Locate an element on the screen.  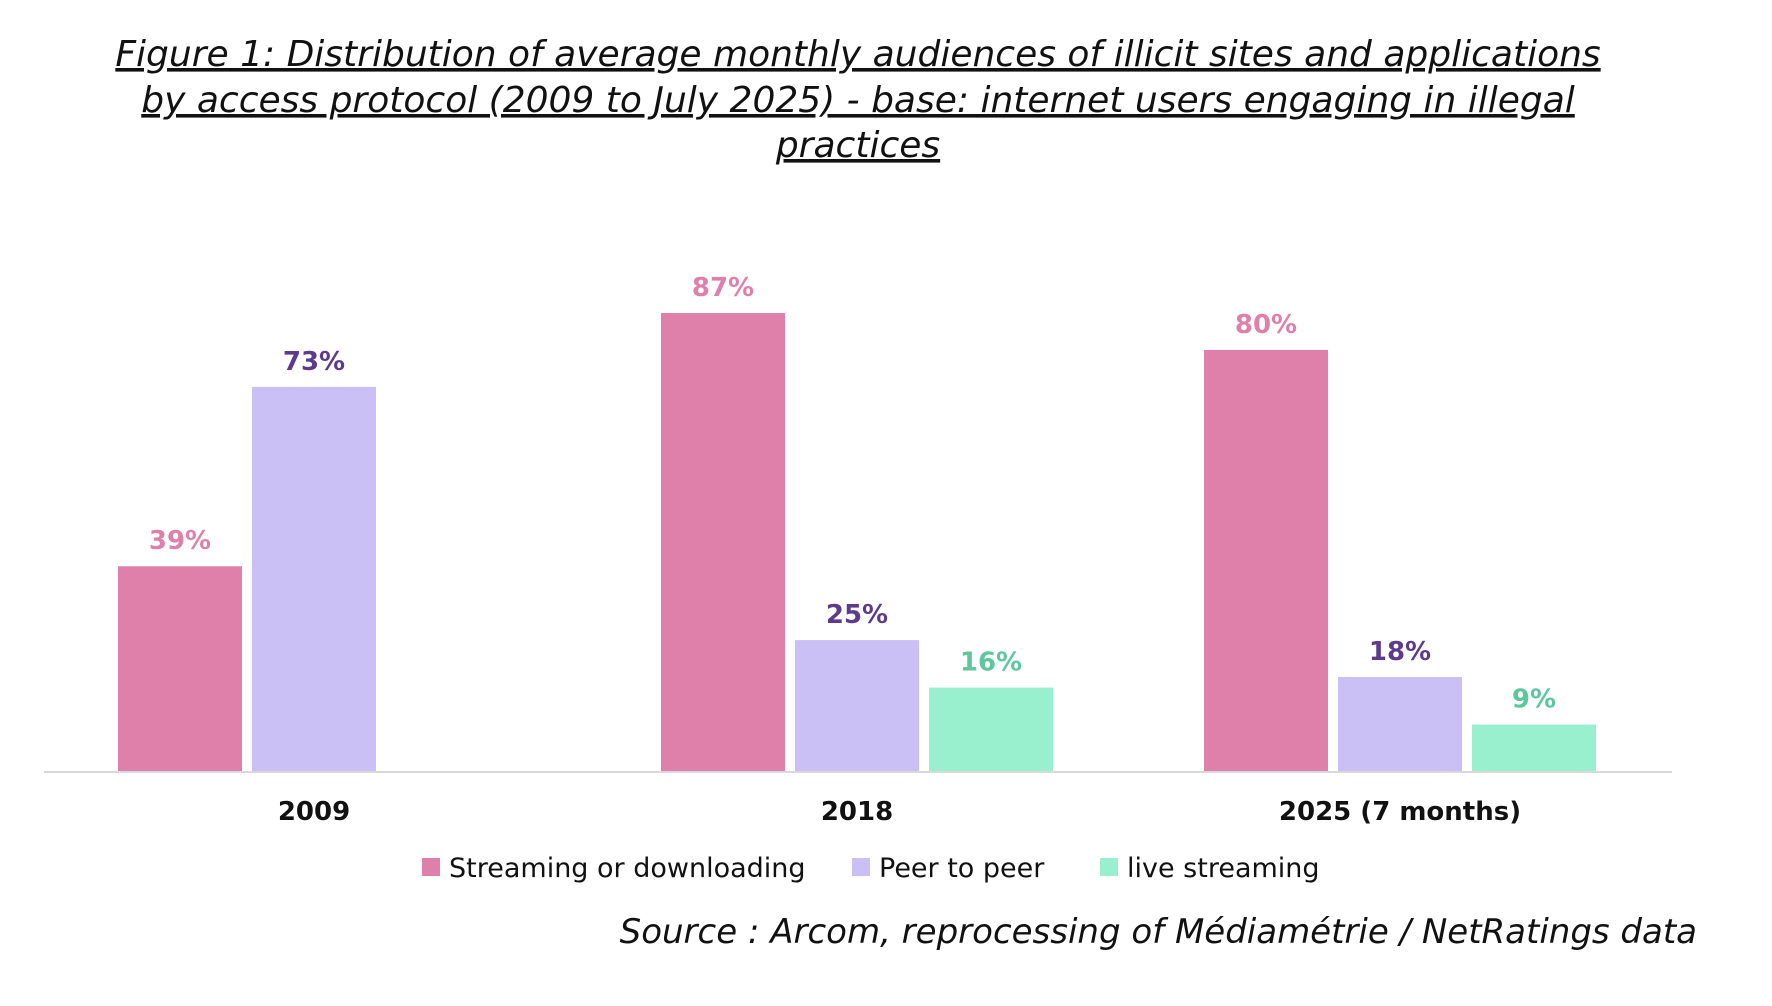
legend-label: Streaming or downloading is located at coordinates (627, 868).